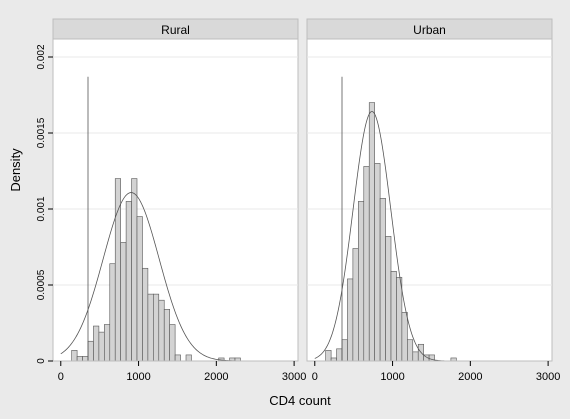 The height and width of the screenshot is (419, 570). Describe the element at coordinates (15, 170) in the screenshot. I see `y-axis-label: Density` at that location.